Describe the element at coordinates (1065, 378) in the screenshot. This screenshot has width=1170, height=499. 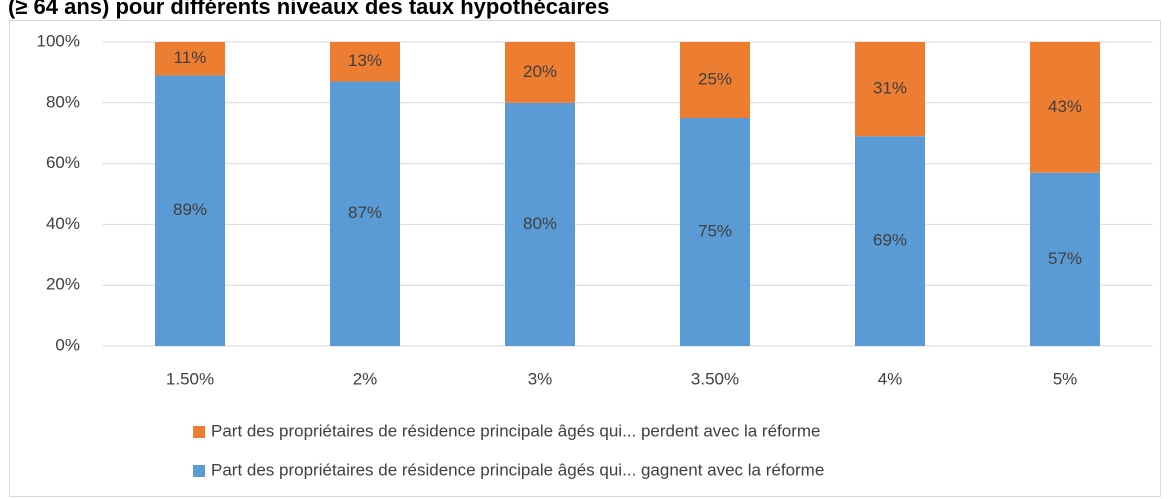
I see `x-tick-label: 5%` at that location.